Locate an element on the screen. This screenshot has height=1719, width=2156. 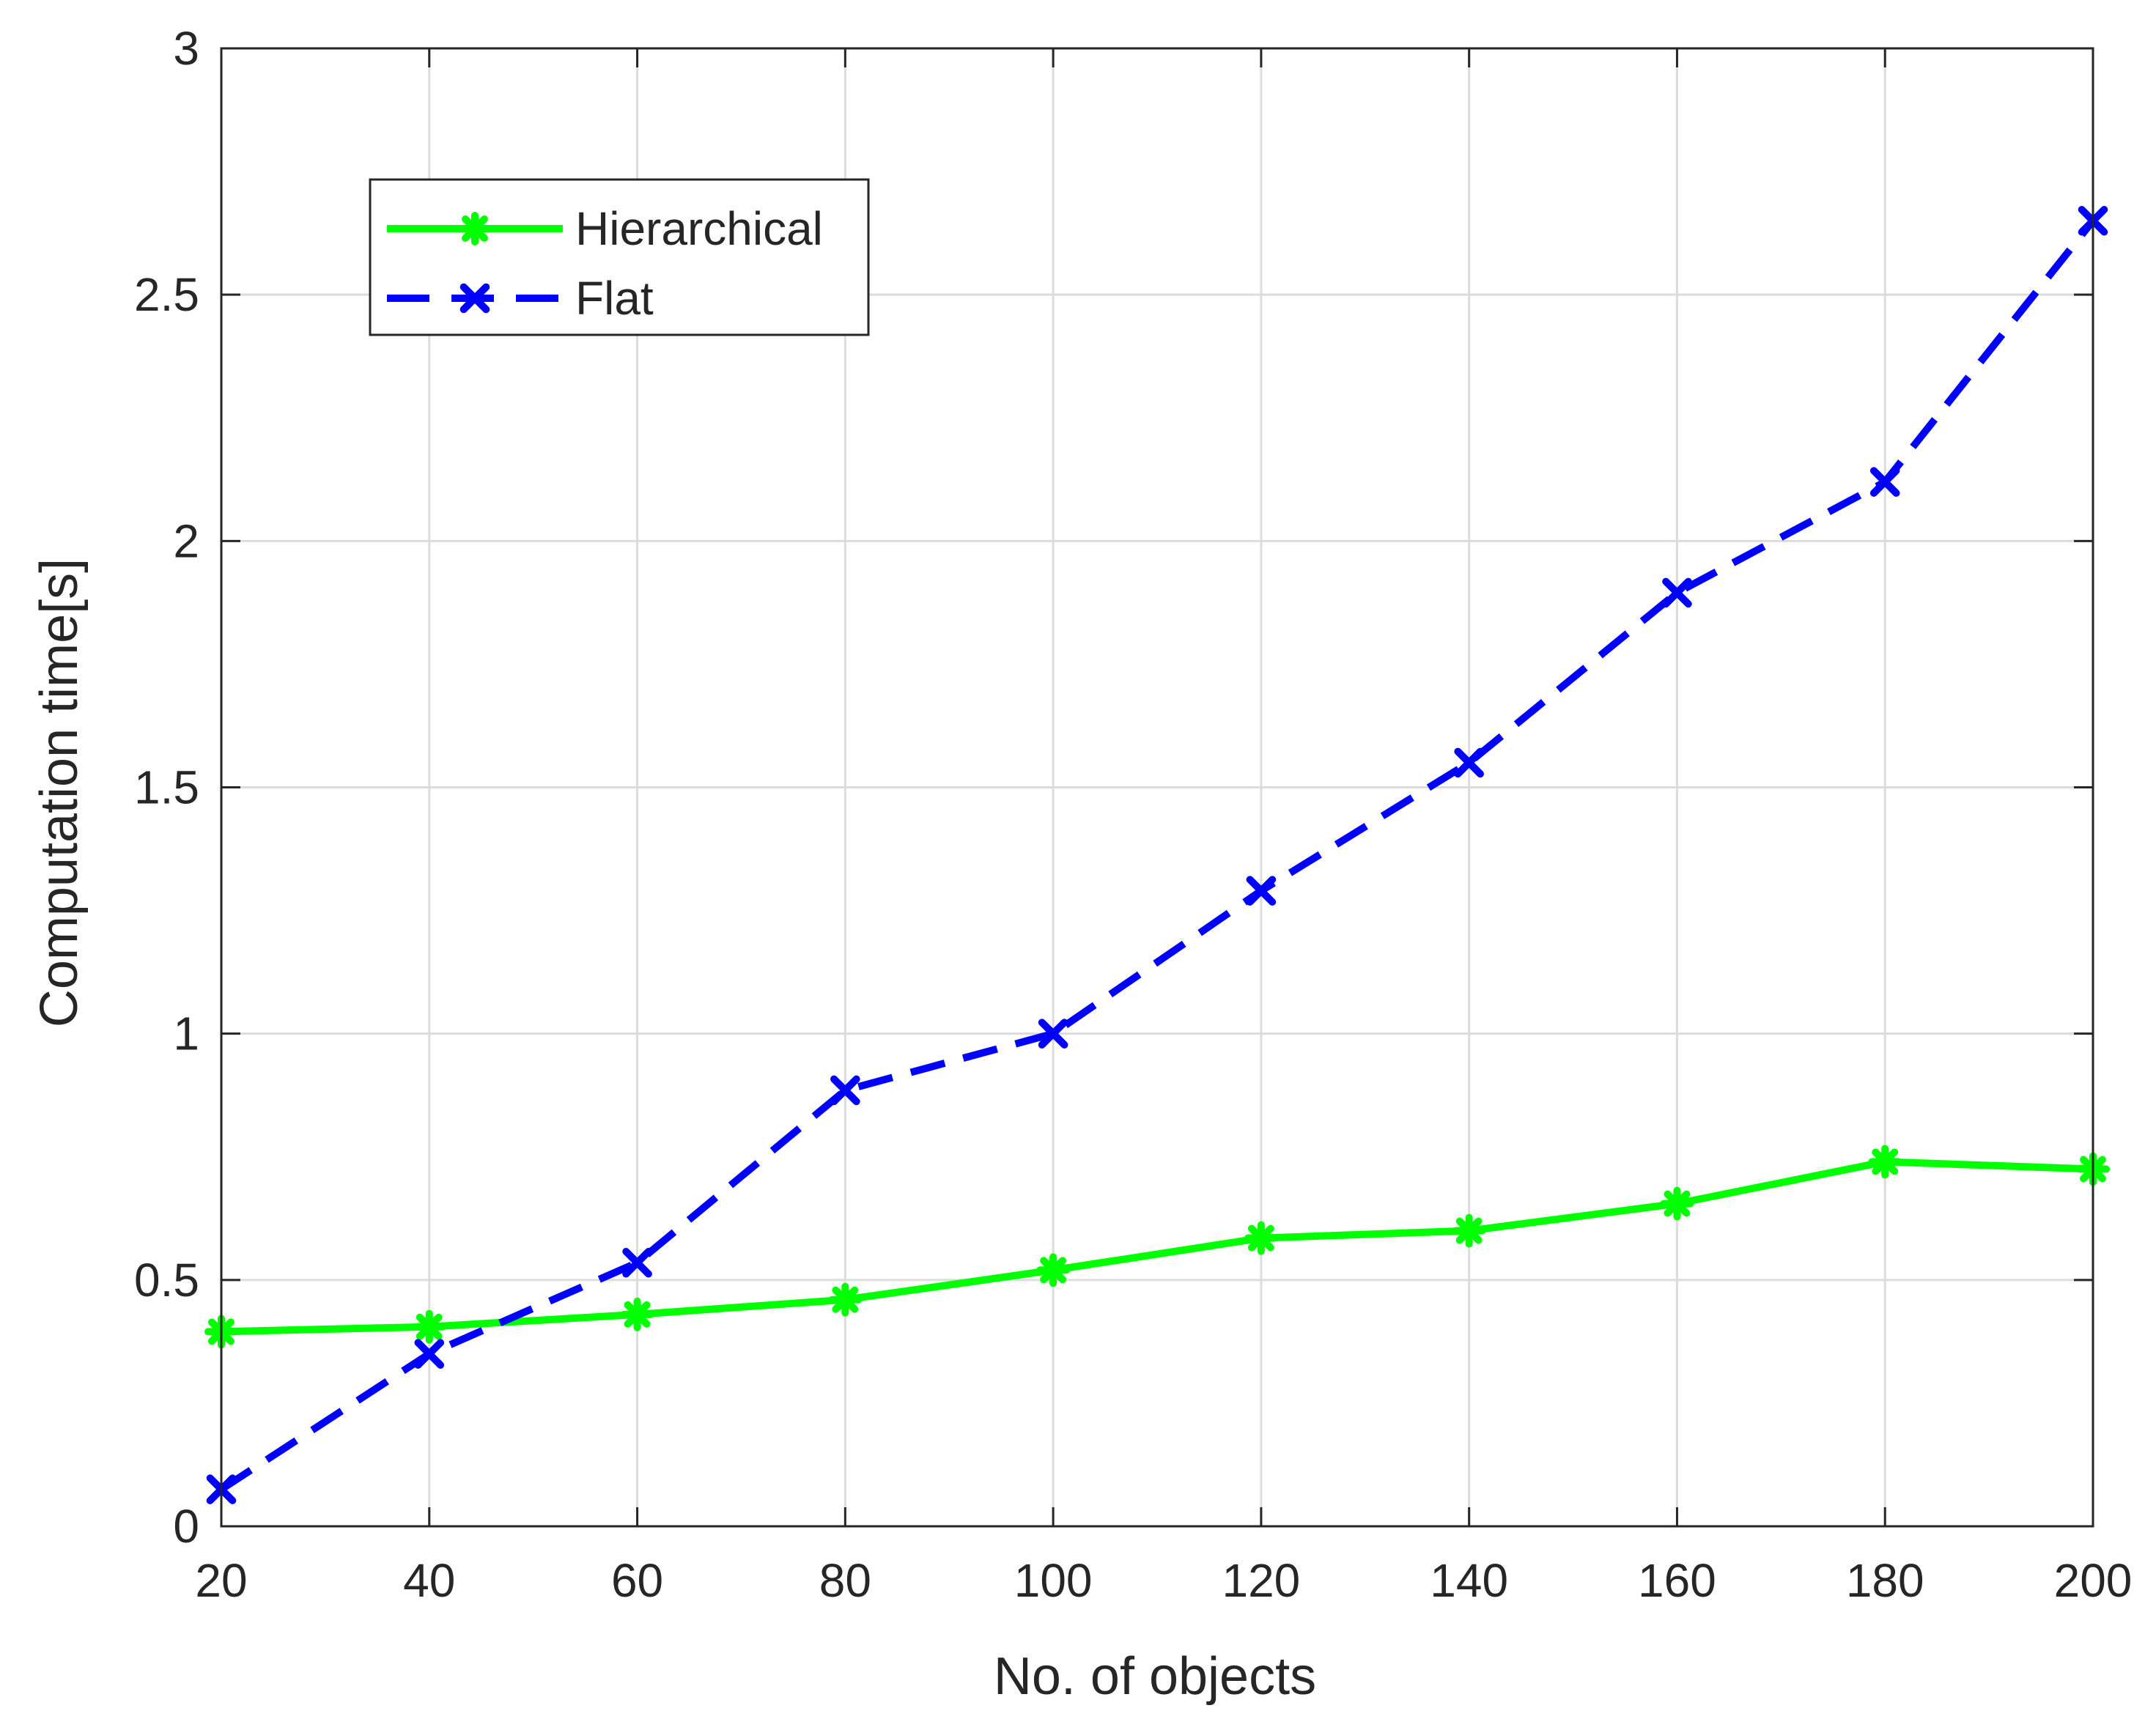
y-tick-label: 0 is located at coordinates (186, 1526).